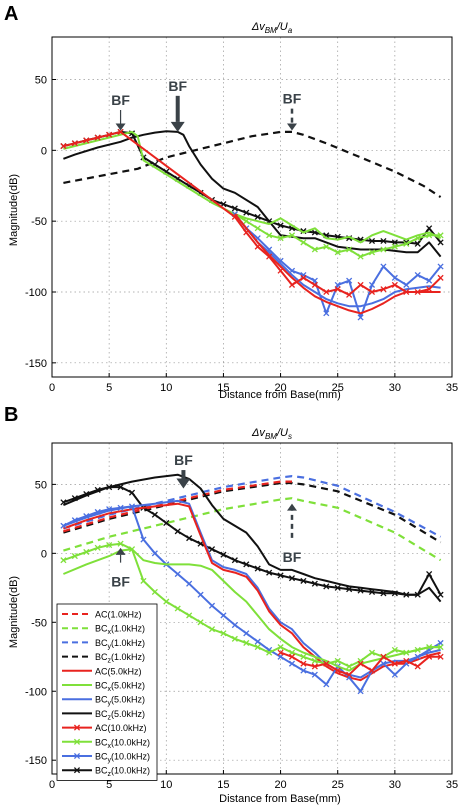 Image resolution: width=468 pixels, height=812 pixels. I want to click on bf-annotation: BF, so click(292, 99).